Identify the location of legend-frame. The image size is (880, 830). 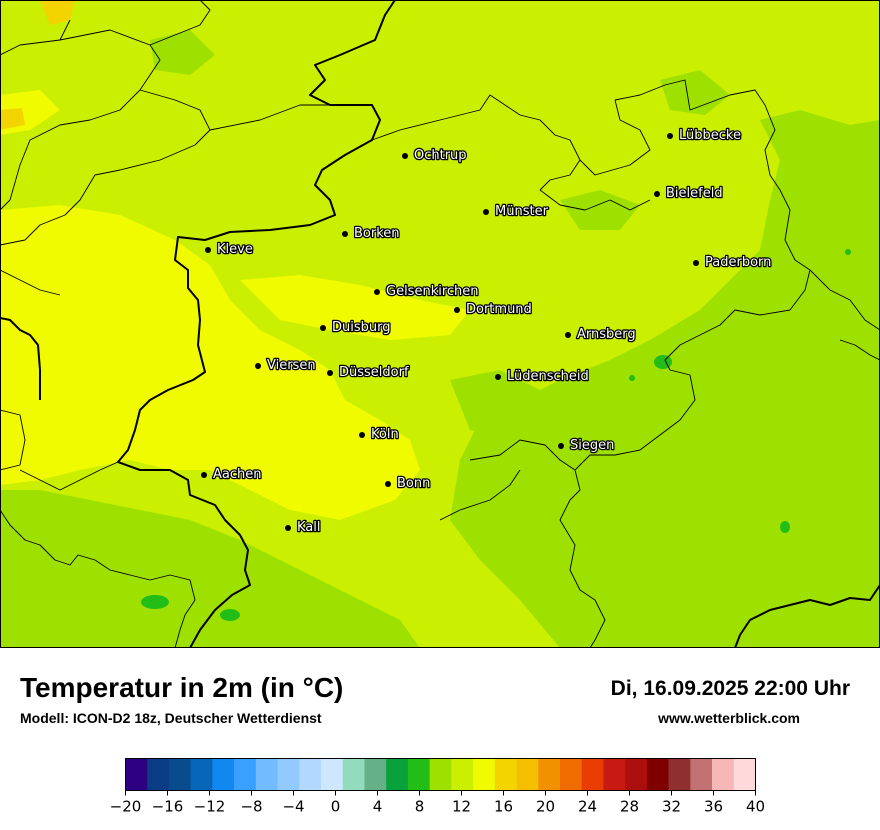
(440, 774).